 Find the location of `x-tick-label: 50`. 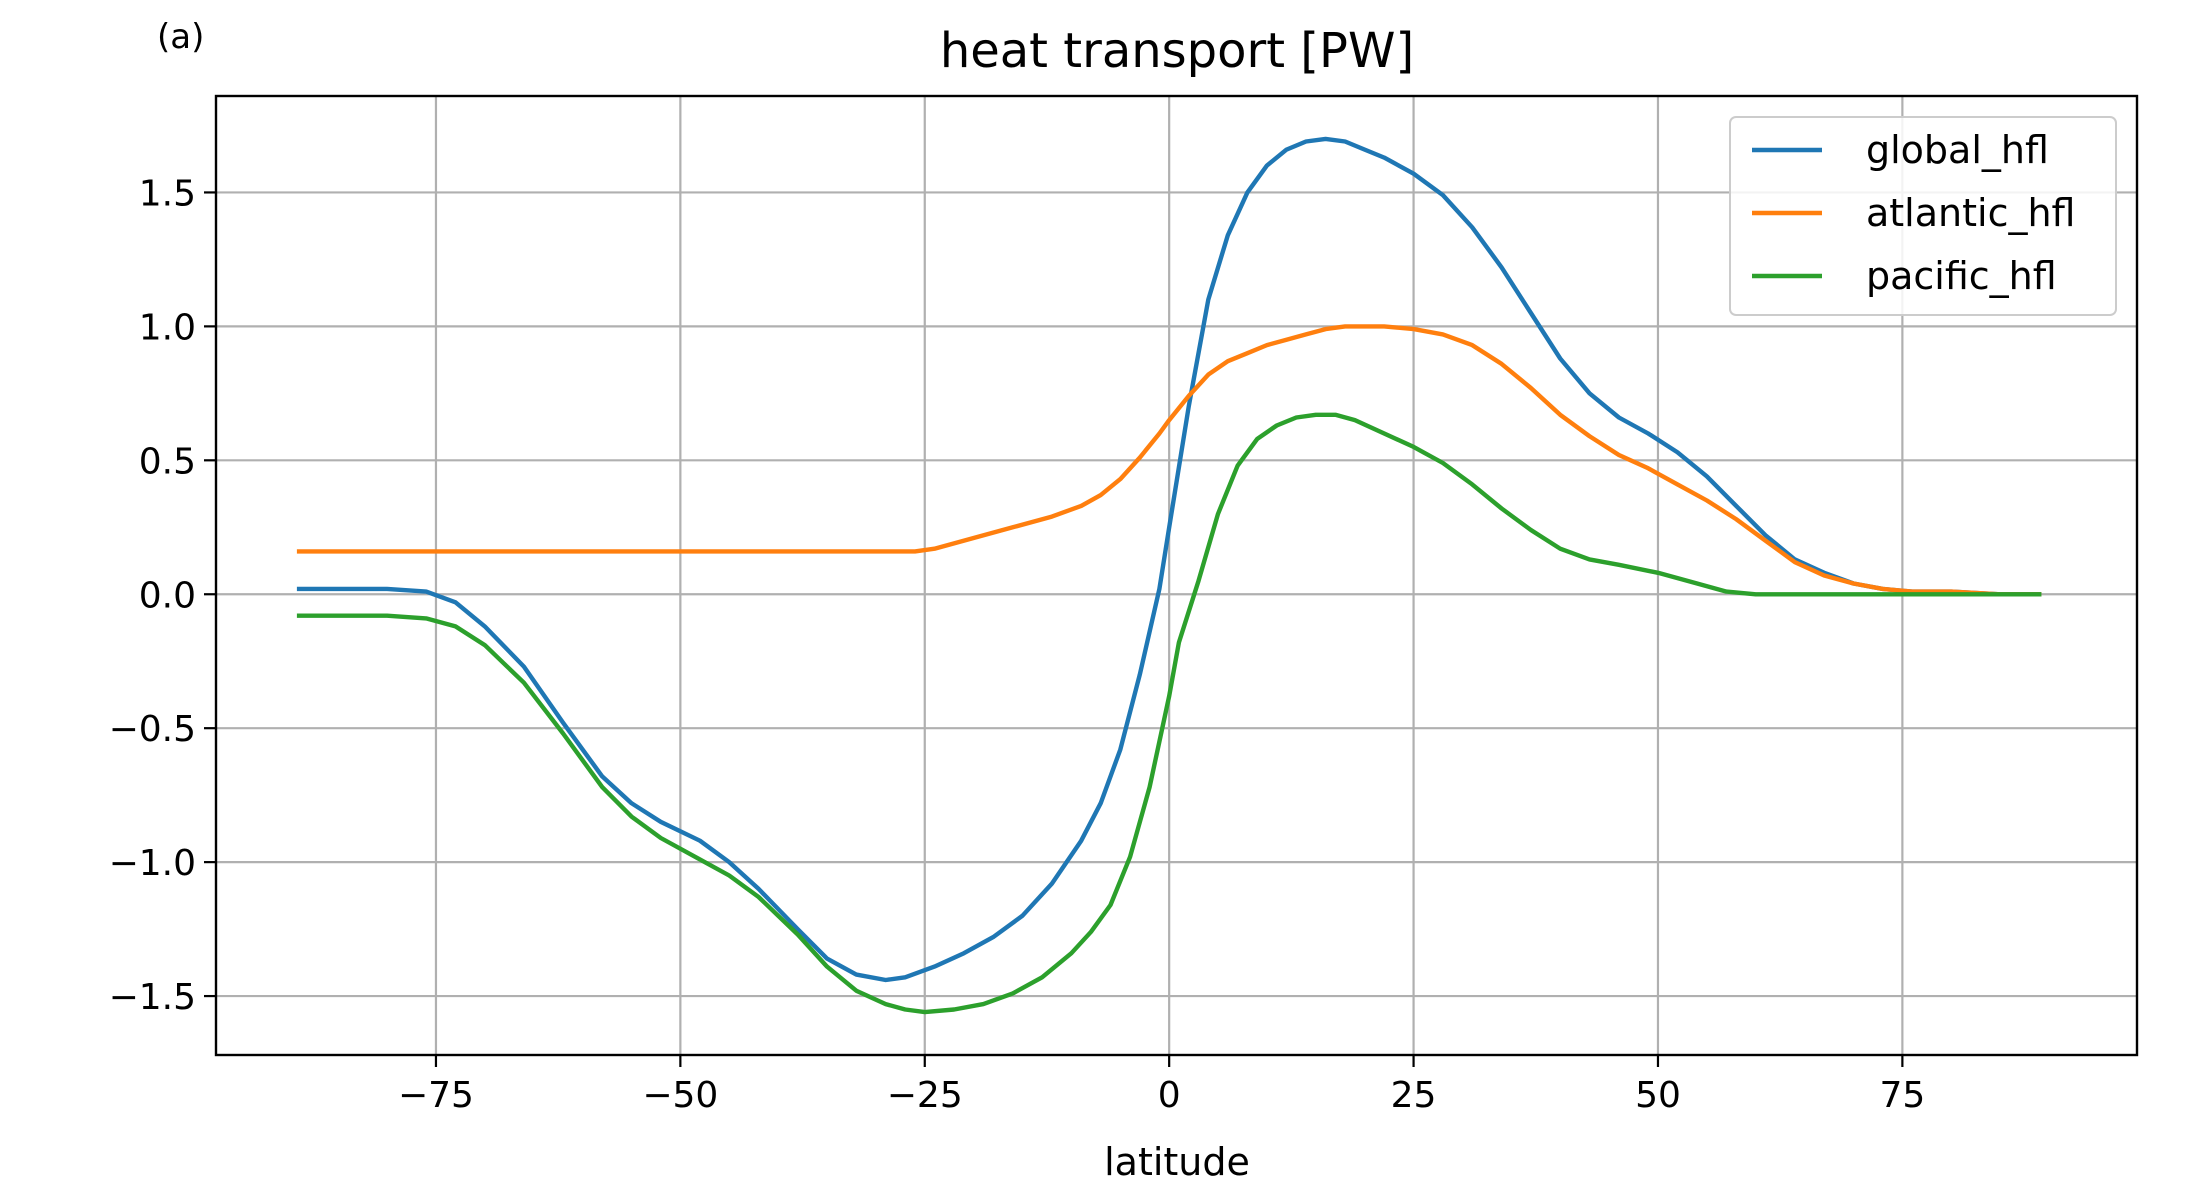

x-tick-label: 50 is located at coordinates (1658, 1095).